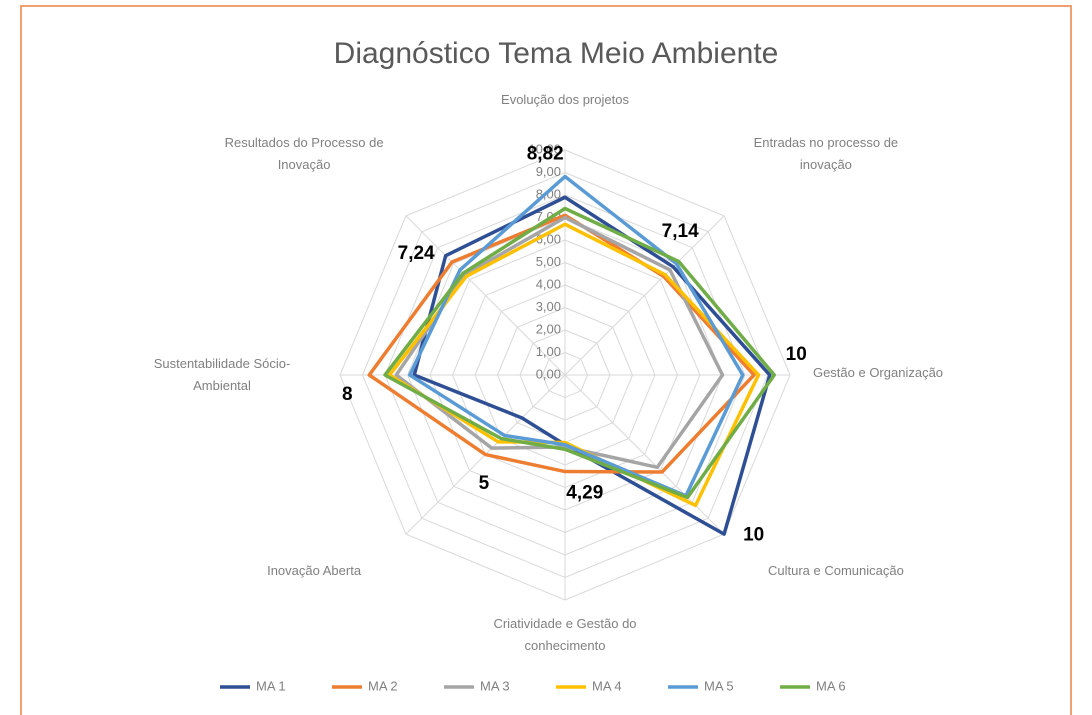 This screenshot has width=1092, height=715. I want to click on legend-label: MA 3, so click(495, 685).